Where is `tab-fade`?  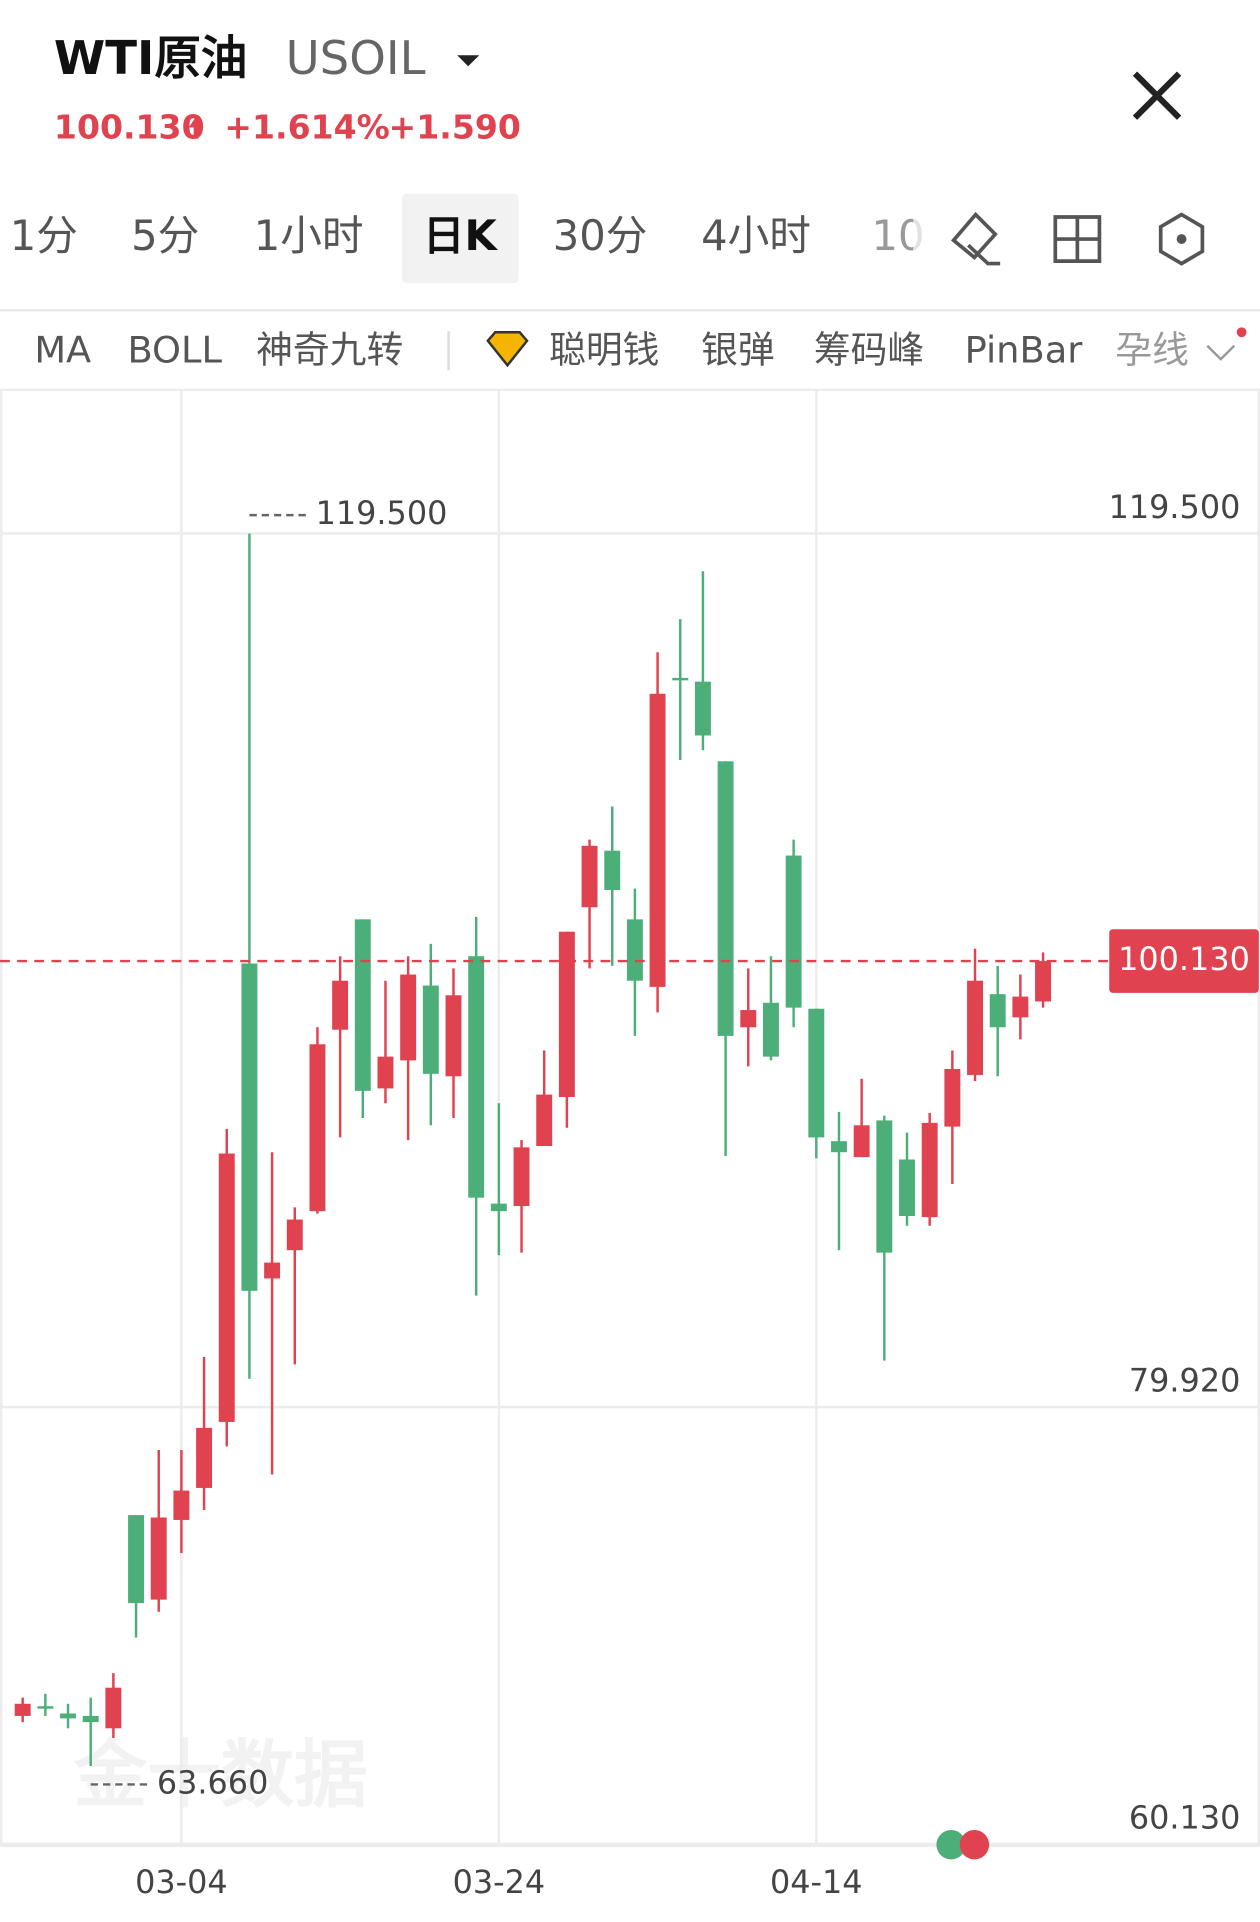
tab-fade is located at coordinates (931, 239).